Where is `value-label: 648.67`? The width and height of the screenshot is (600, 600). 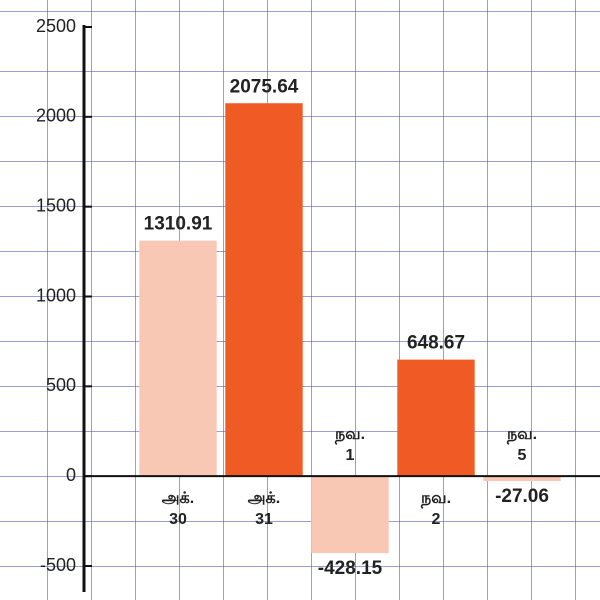
value-label: 648.67 is located at coordinates (436, 343).